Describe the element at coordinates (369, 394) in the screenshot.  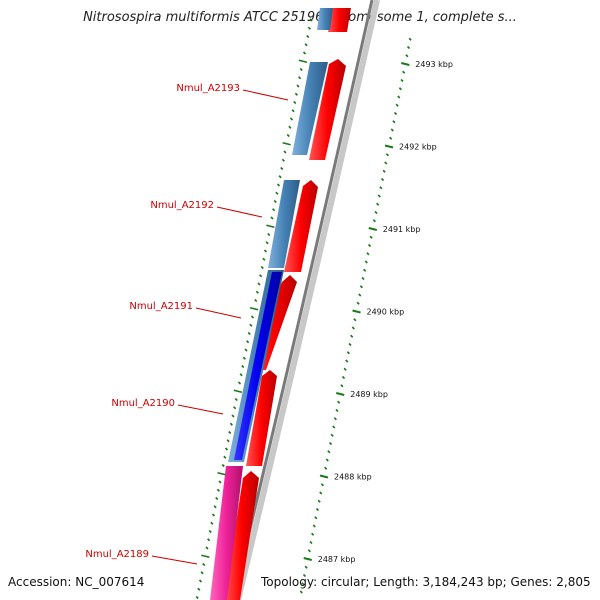
I see `ruler-label: 2489 kbp` at that location.